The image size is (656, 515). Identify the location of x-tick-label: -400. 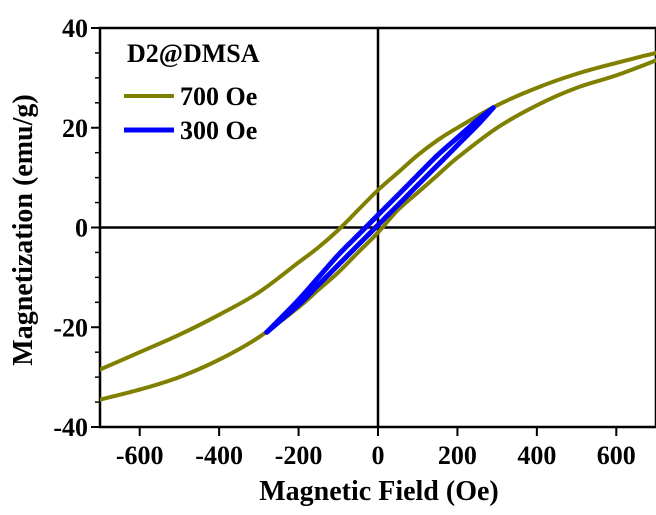
(219, 455).